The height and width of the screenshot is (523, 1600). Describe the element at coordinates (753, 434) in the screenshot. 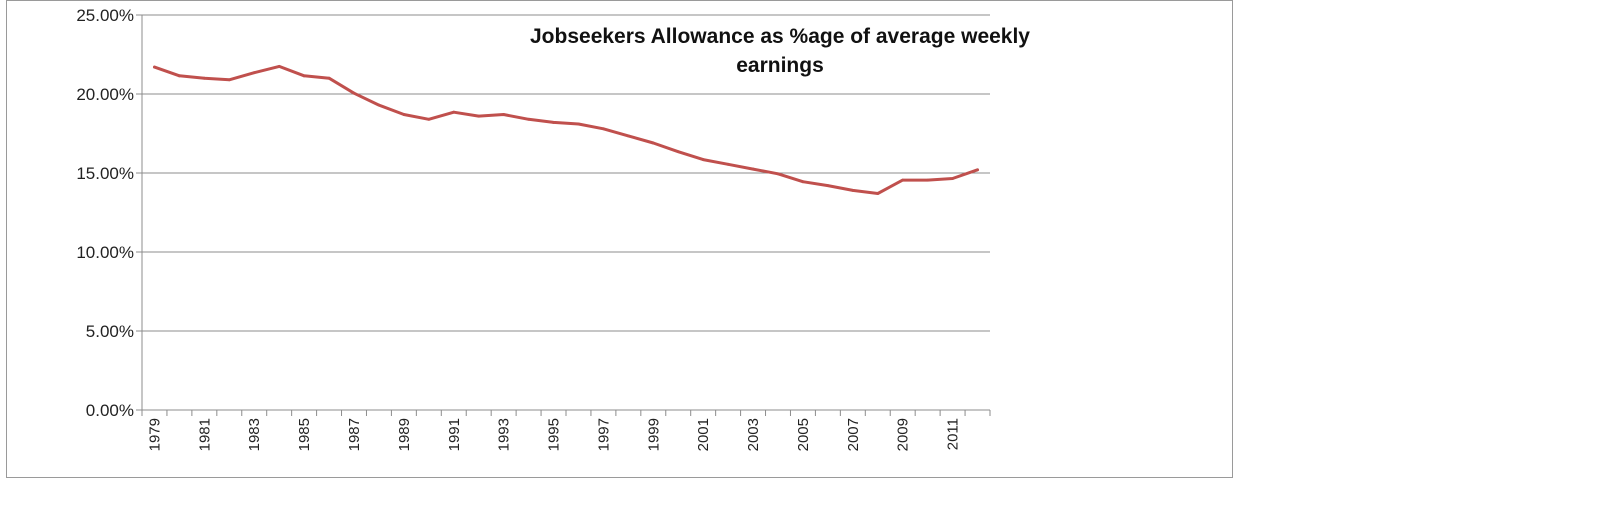

I see `x-tick-label: 2003` at that location.